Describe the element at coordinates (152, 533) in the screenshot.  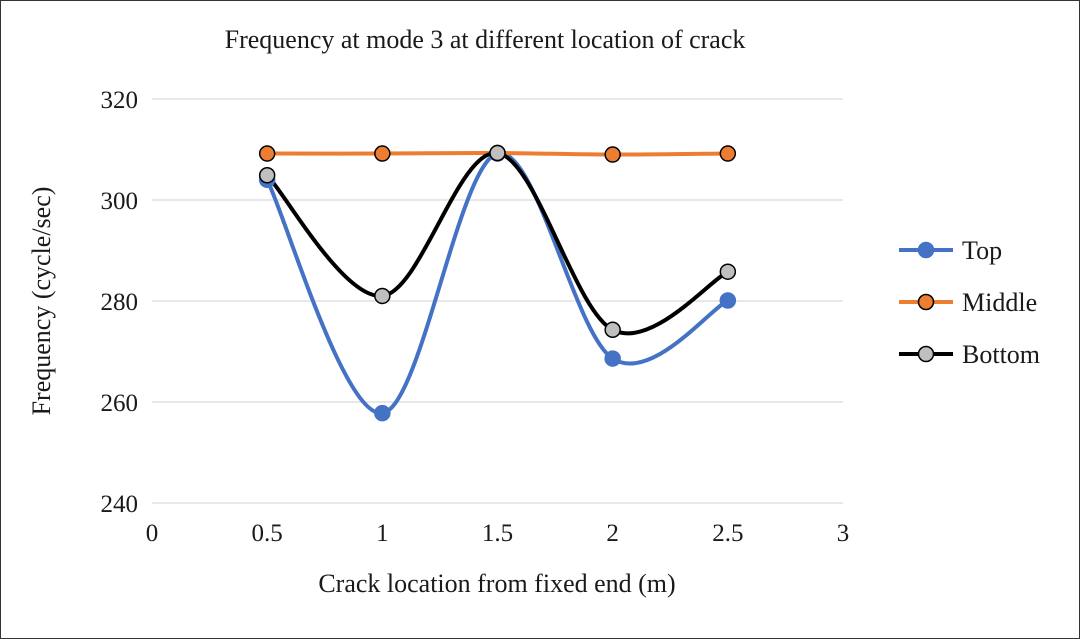
I see `x-tick-label: 0` at that location.